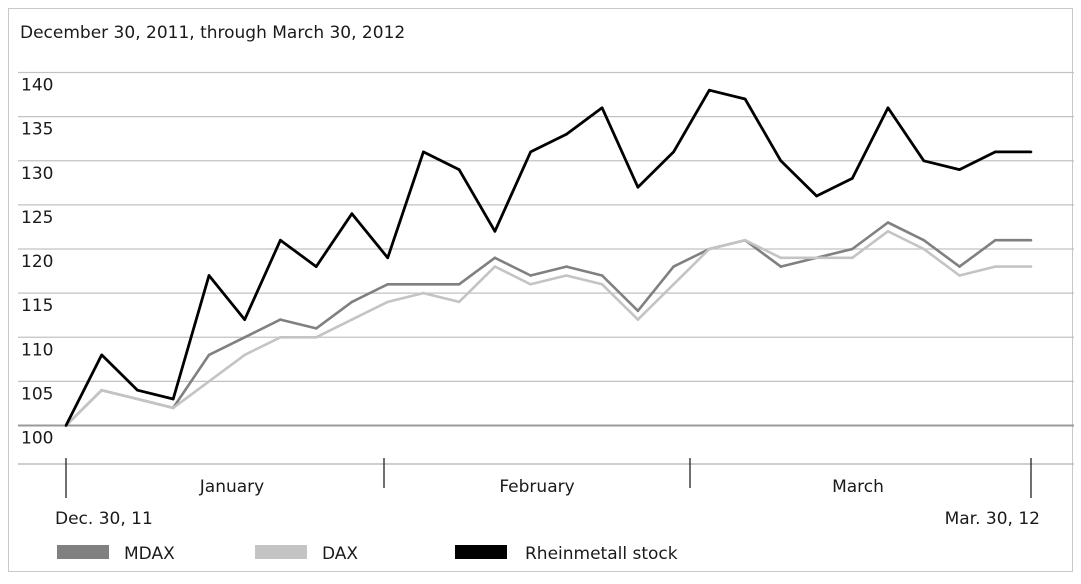  I want to click on legend-swatch-dax, so click(281, 552).